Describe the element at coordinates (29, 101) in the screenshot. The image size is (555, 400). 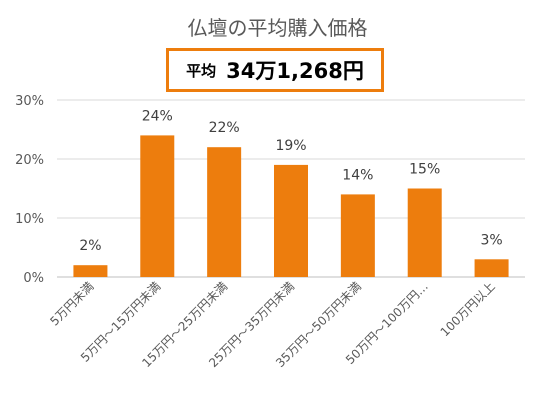
I see `y-tick-label: 30%` at that location.